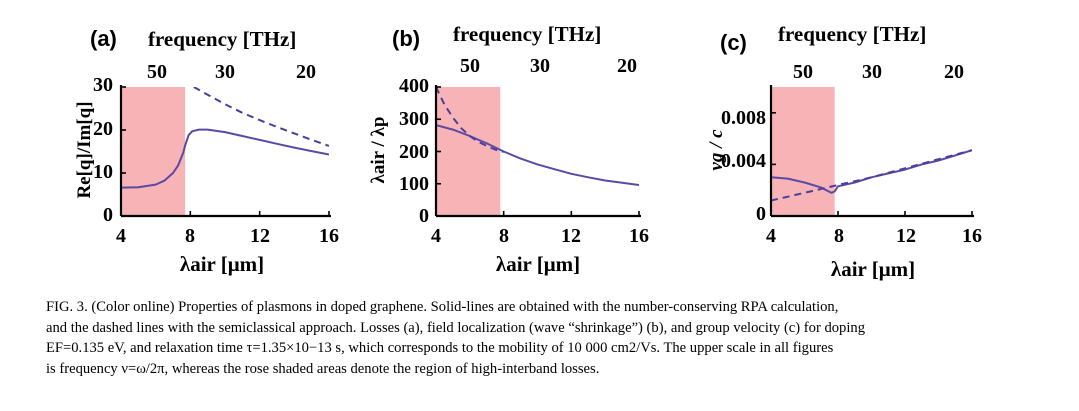  What do you see at coordinates (222, 39) in the screenshot?
I see `panel-a-top-axis-title: frequency [THz]` at bounding box center [222, 39].